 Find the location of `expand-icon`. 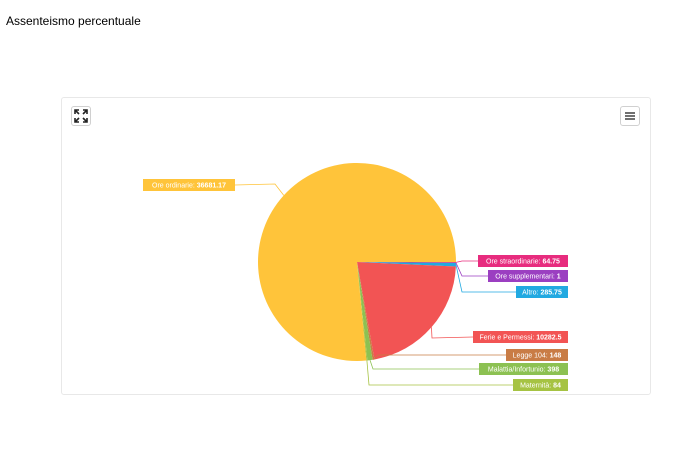

expand-icon is located at coordinates (81, 116).